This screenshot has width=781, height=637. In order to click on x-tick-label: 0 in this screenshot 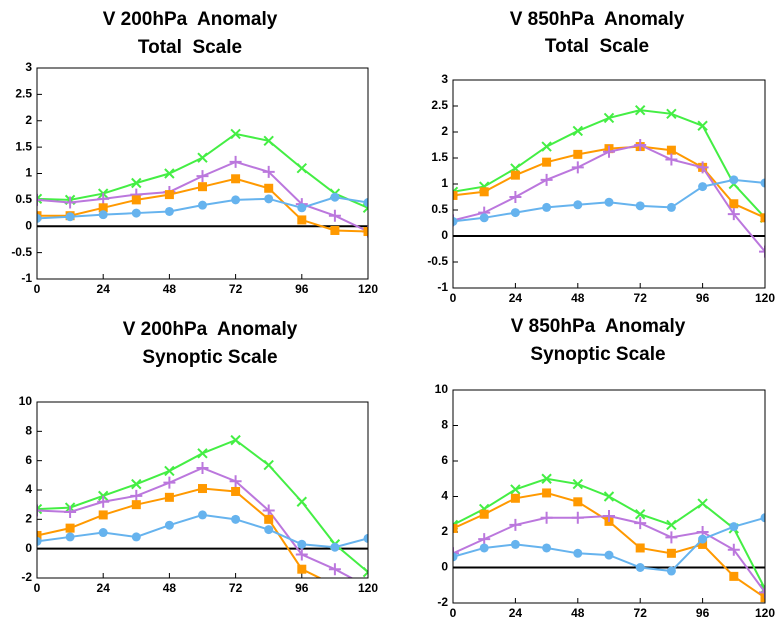, I will do `click(453, 298)`.